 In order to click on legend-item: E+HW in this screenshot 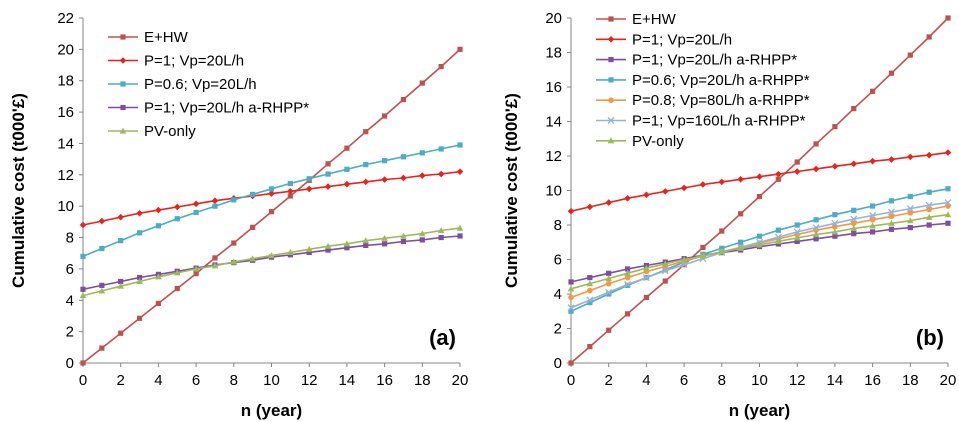, I will do `click(148, 37)`.